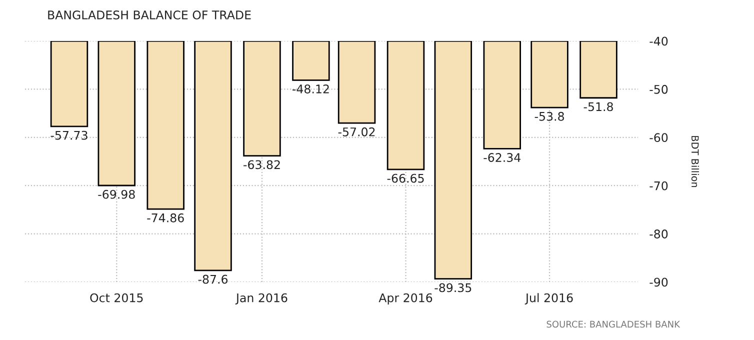  Describe the element at coordinates (659, 41) in the screenshot. I see `y-tick-label: -40` at that location.